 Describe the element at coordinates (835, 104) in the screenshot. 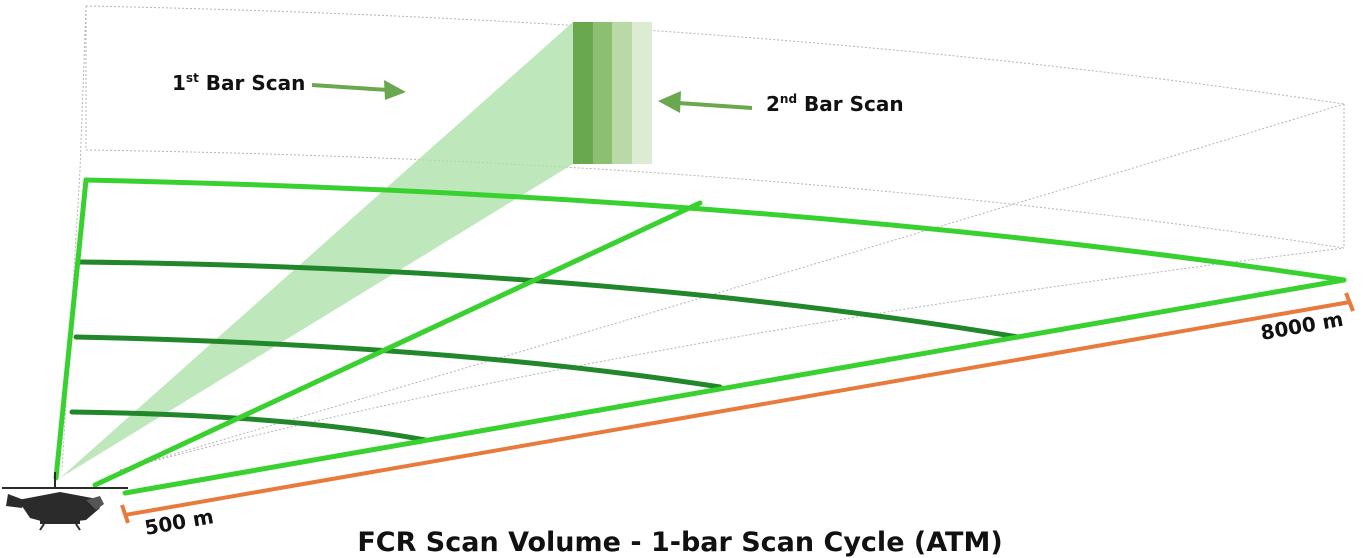

I see `second-bar-scan-label: 2nd Bar Scan` at that location.